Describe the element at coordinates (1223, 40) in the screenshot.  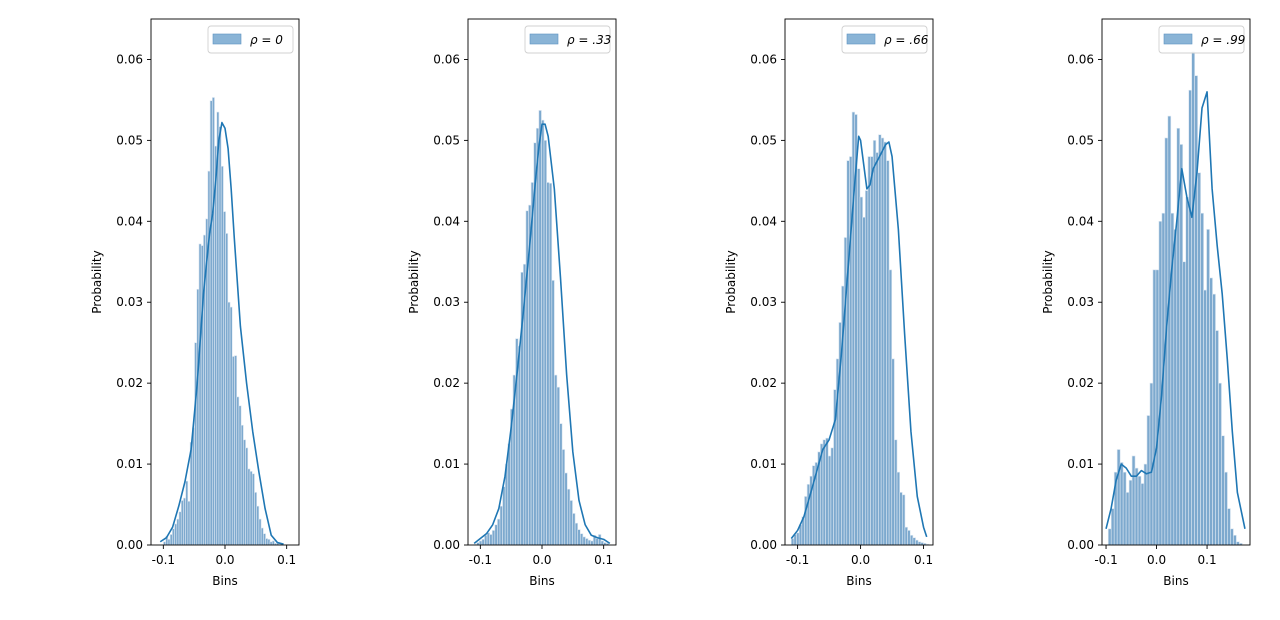
I see `legend-label: ρ = .99` at that location.